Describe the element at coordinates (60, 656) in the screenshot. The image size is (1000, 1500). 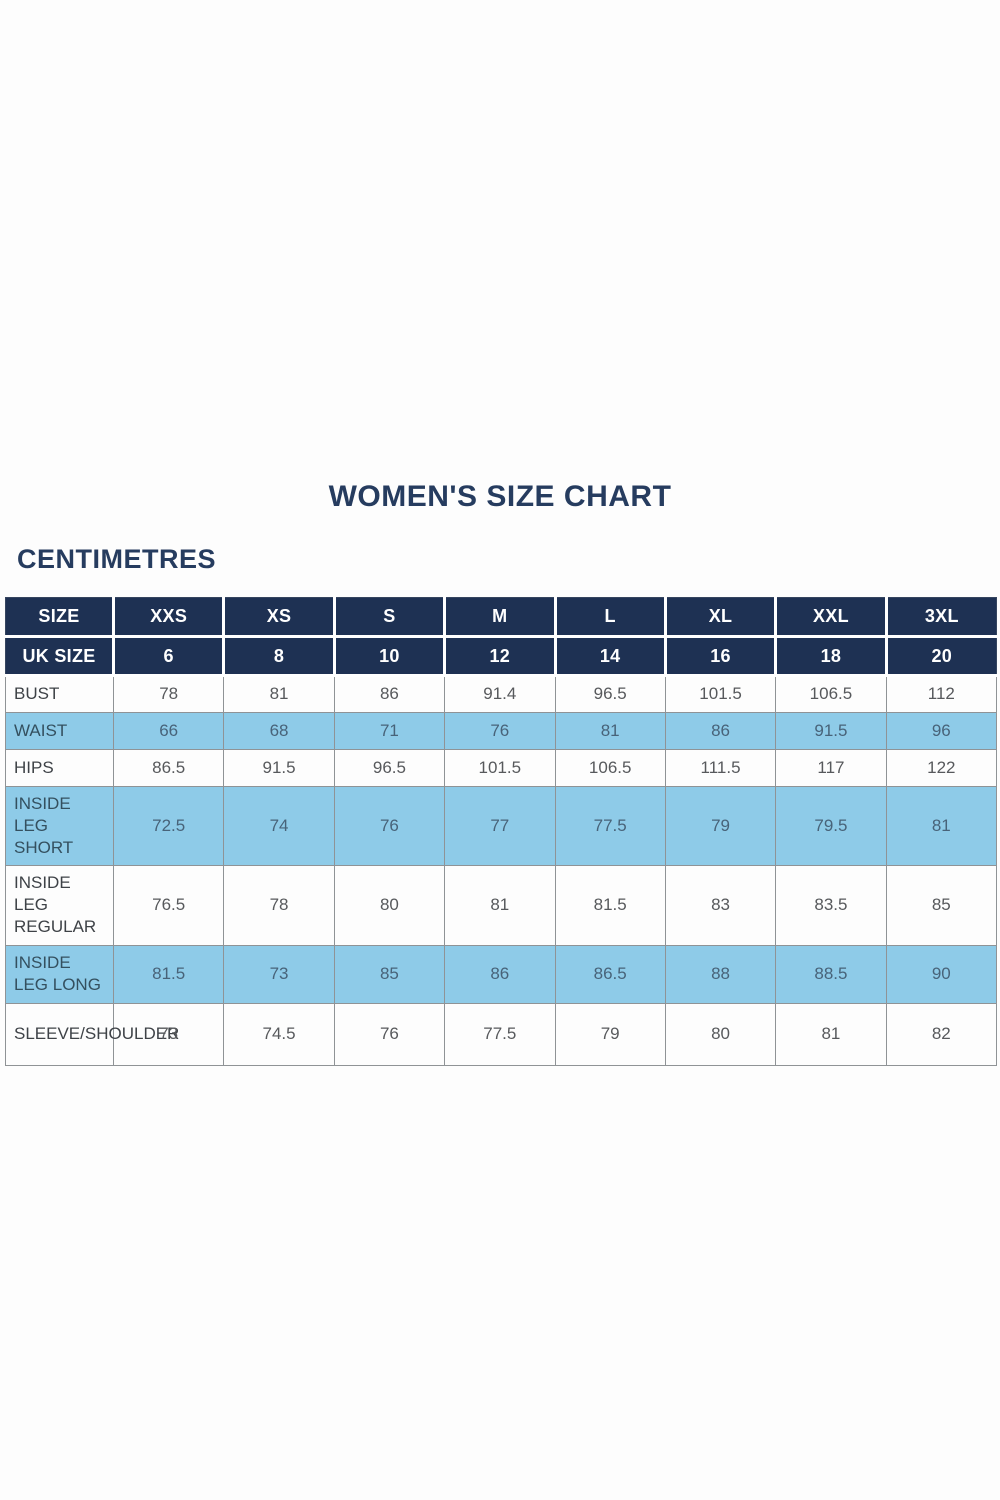
I see `header-row-label: UK SIZE` at that location.